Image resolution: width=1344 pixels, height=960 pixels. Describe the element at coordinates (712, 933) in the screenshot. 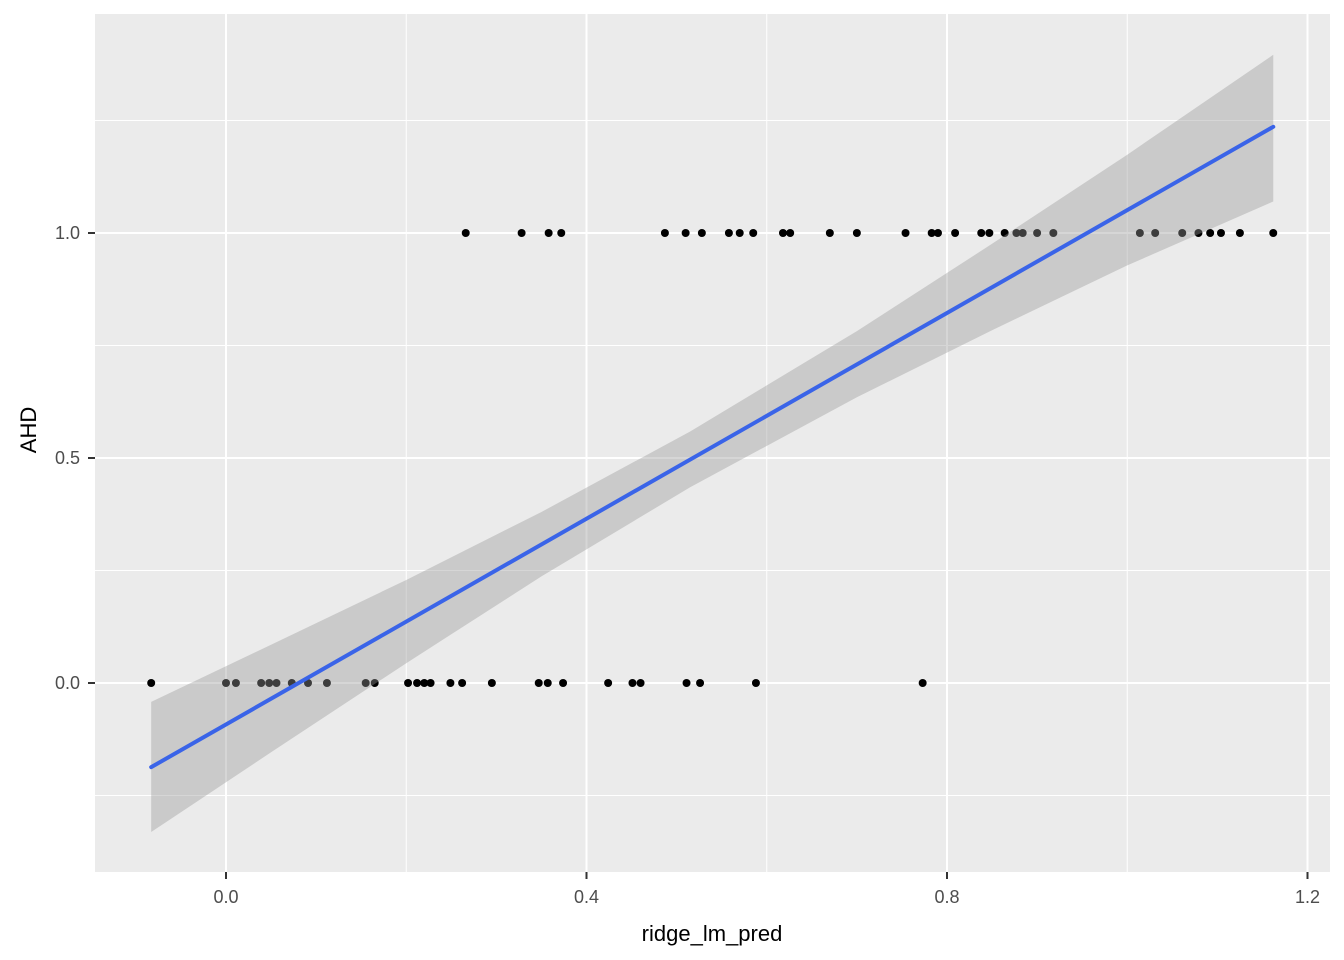

I see `x-axis-title: ridge_lm_pred` at that location.